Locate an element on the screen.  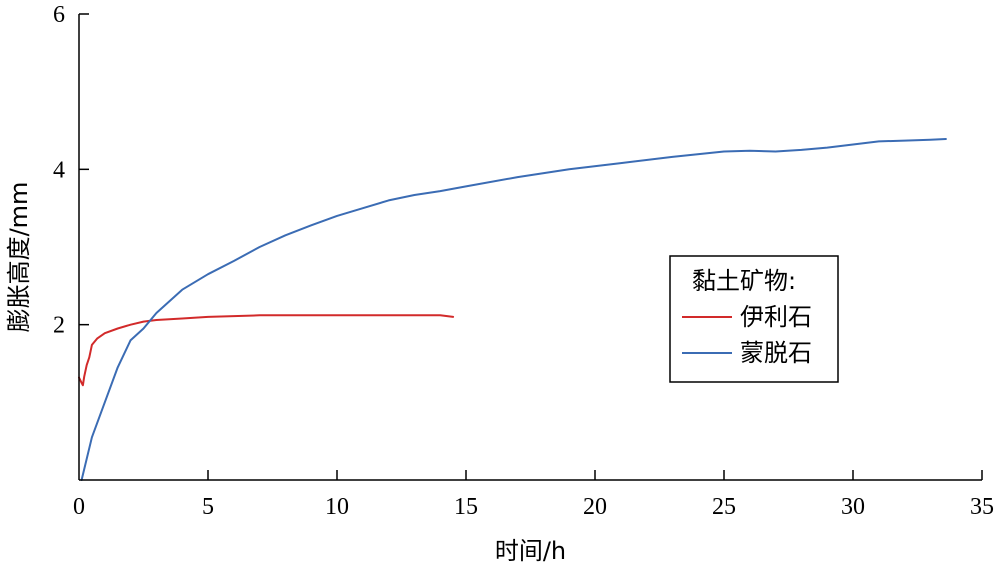
legend-box is located at coordinates (754, 319).